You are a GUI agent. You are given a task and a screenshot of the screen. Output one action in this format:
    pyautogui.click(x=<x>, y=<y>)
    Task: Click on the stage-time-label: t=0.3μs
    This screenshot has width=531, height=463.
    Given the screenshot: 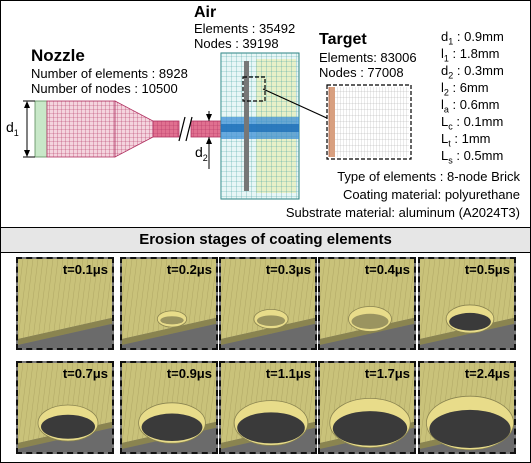 What is the action you would take?
    pyautogui.click(x=288, y=269)
    